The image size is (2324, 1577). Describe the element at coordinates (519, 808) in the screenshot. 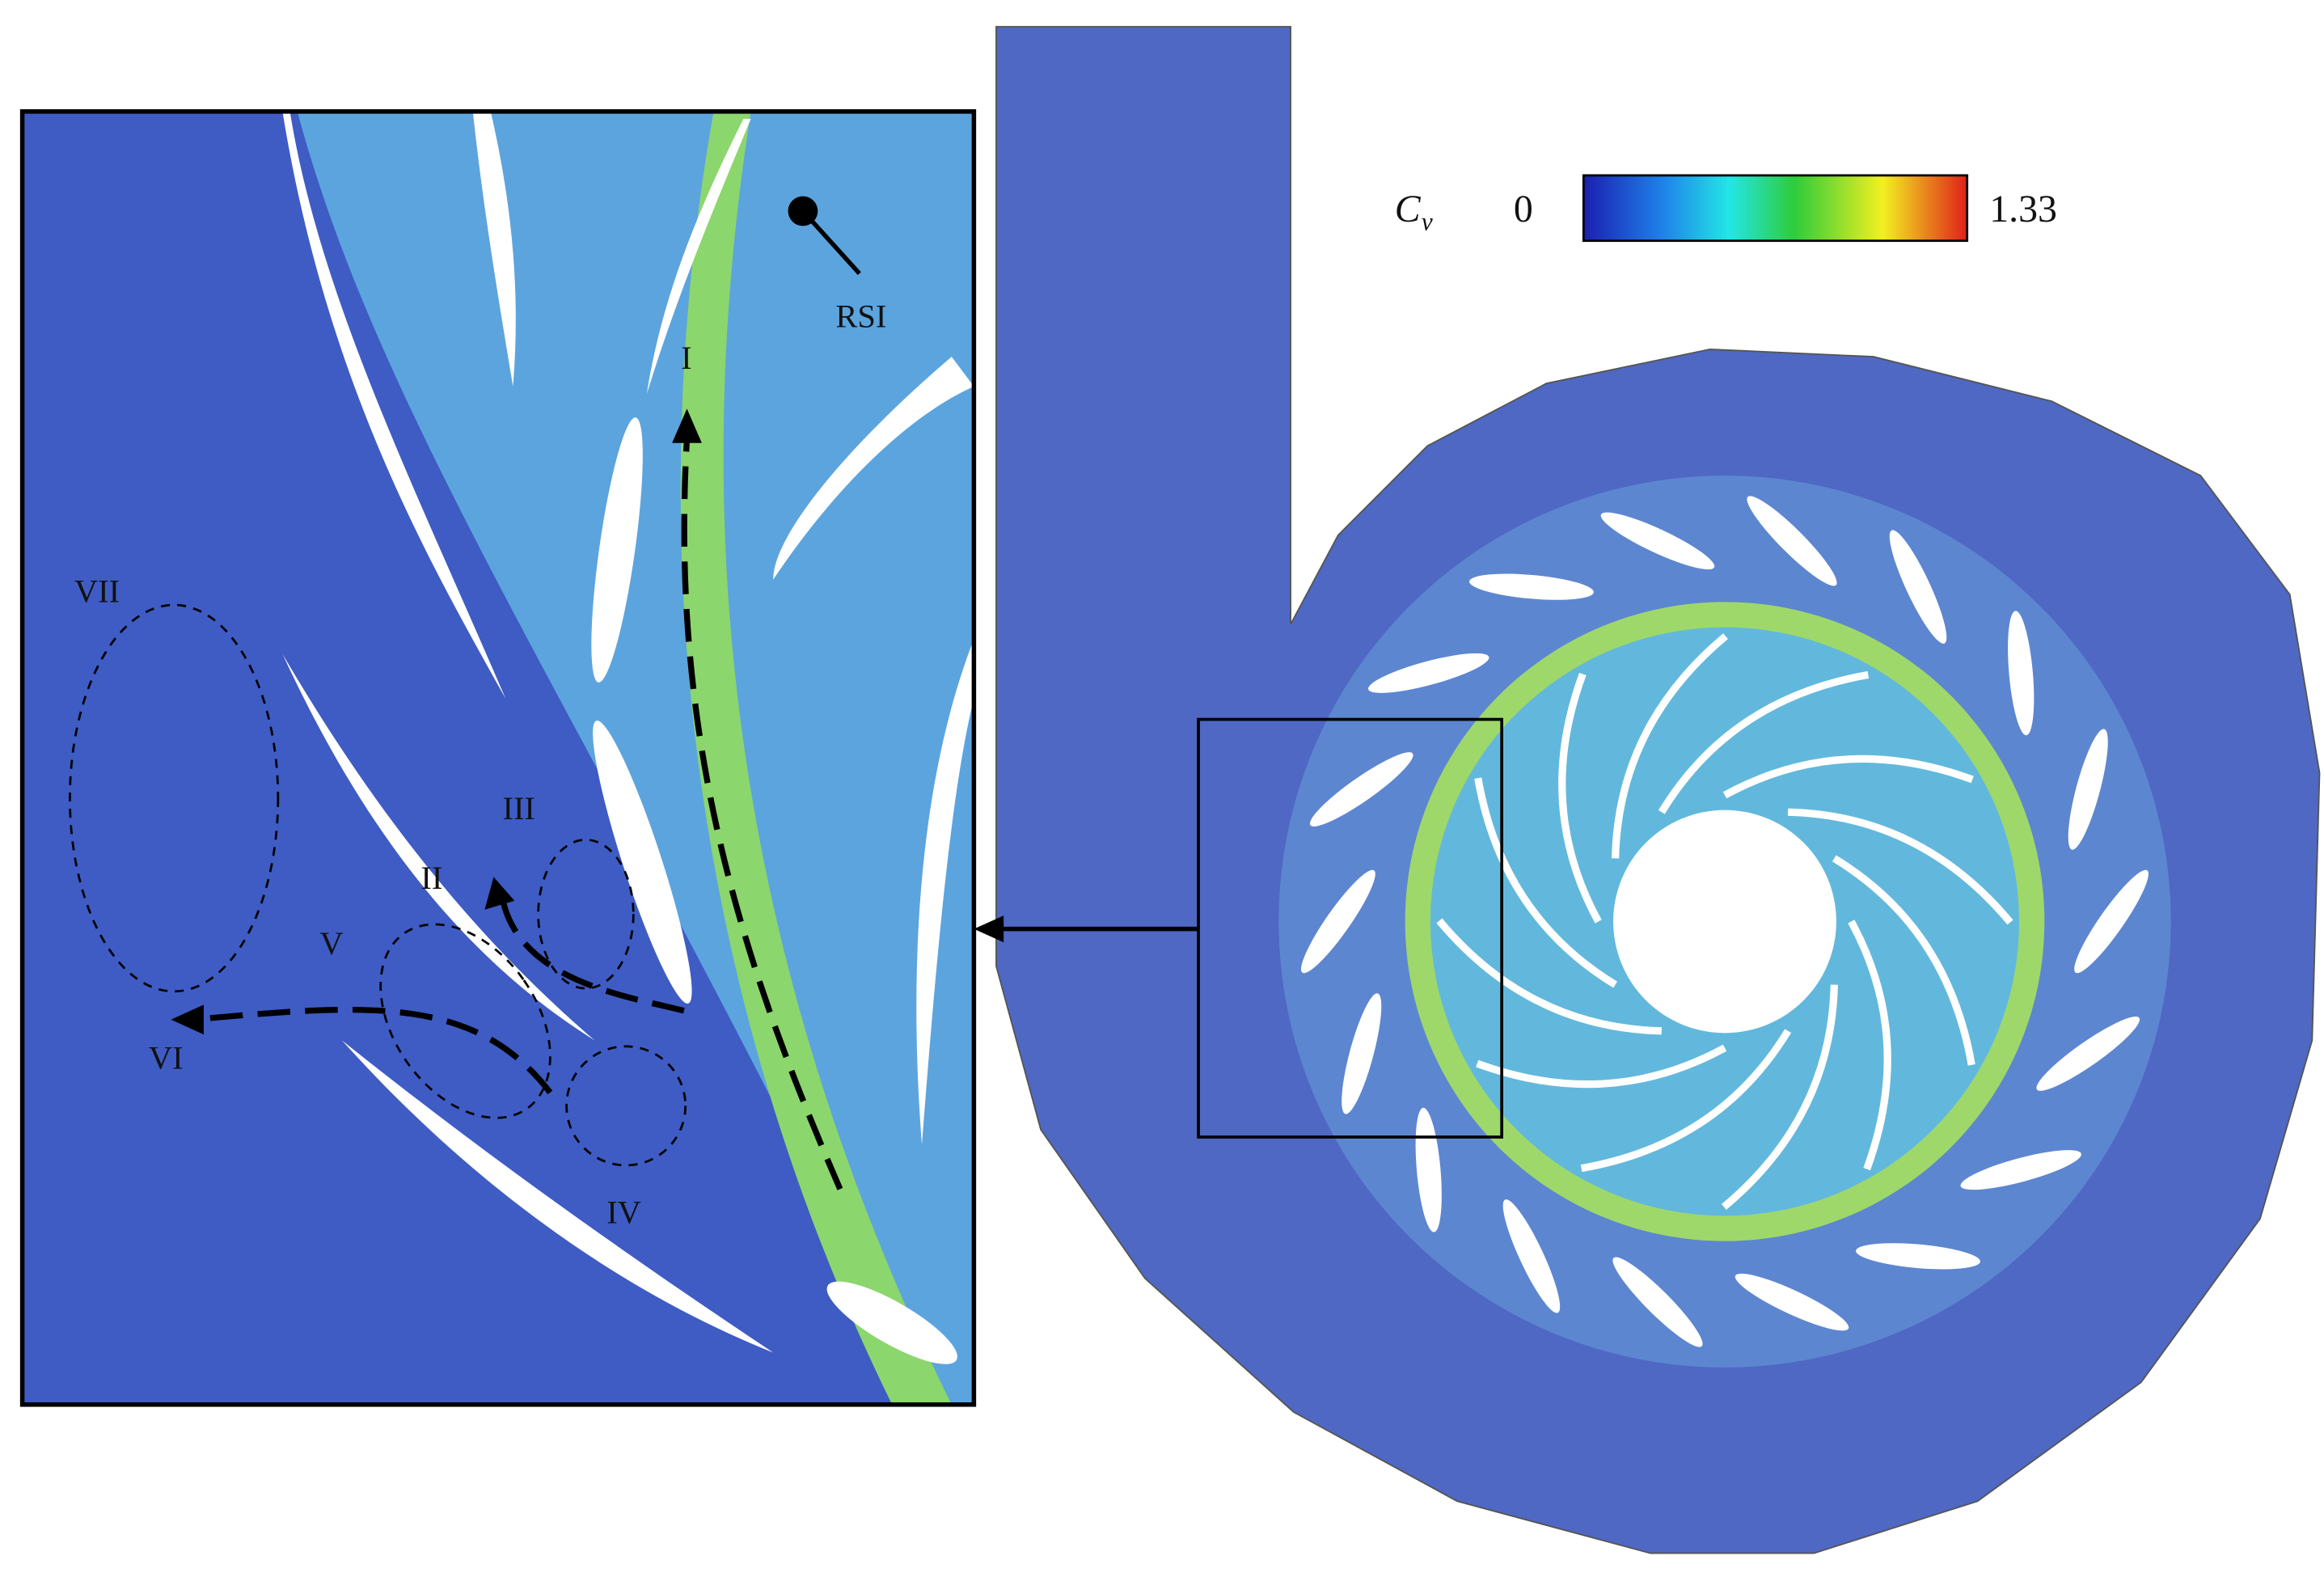

I see `region-label: III` at that location.